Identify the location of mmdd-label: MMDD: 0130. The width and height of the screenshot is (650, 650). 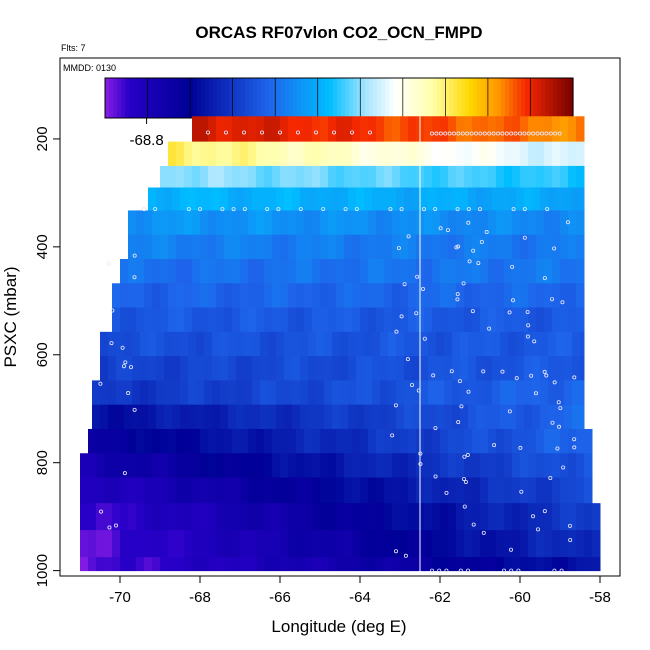
(89, 68).